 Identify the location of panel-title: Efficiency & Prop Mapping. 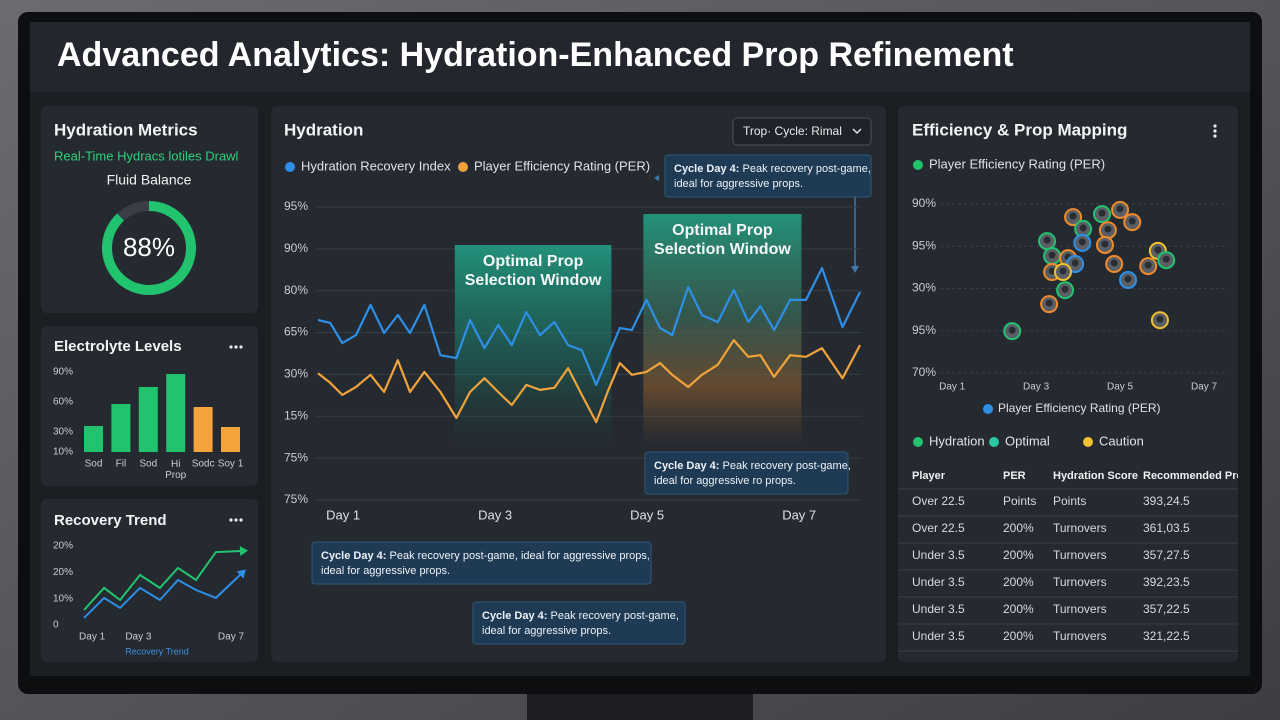
(1019, 129).